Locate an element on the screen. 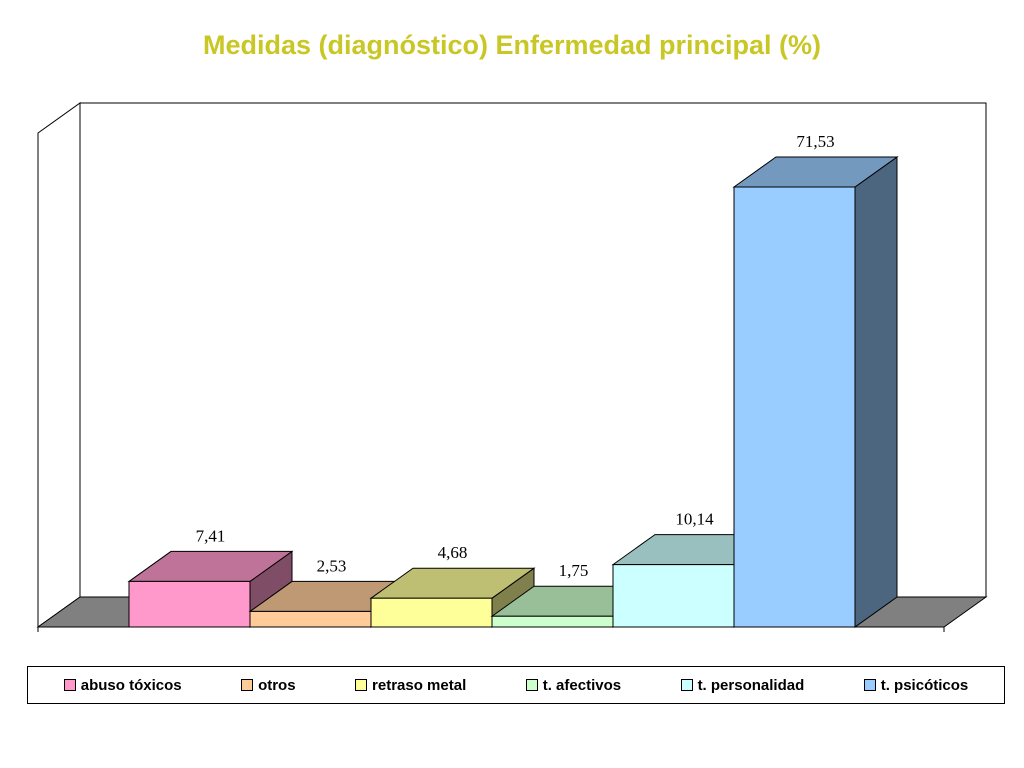  legend-label: retraso metal is located at coordinates (419, 685).